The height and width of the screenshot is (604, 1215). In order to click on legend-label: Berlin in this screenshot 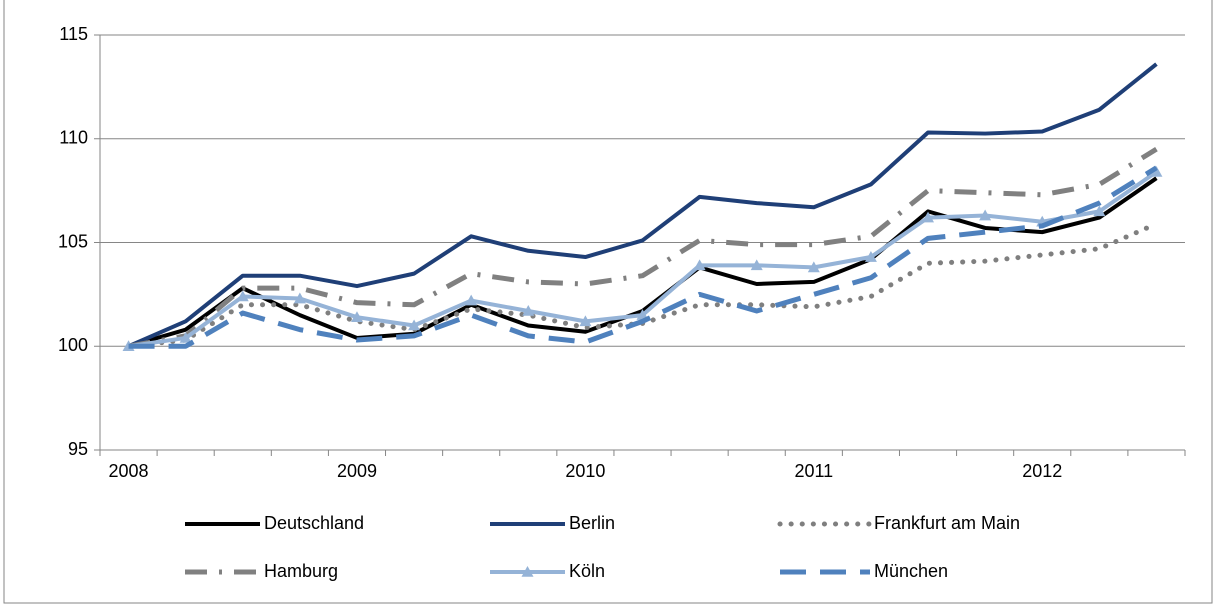, I will do `click(592, 523)`.